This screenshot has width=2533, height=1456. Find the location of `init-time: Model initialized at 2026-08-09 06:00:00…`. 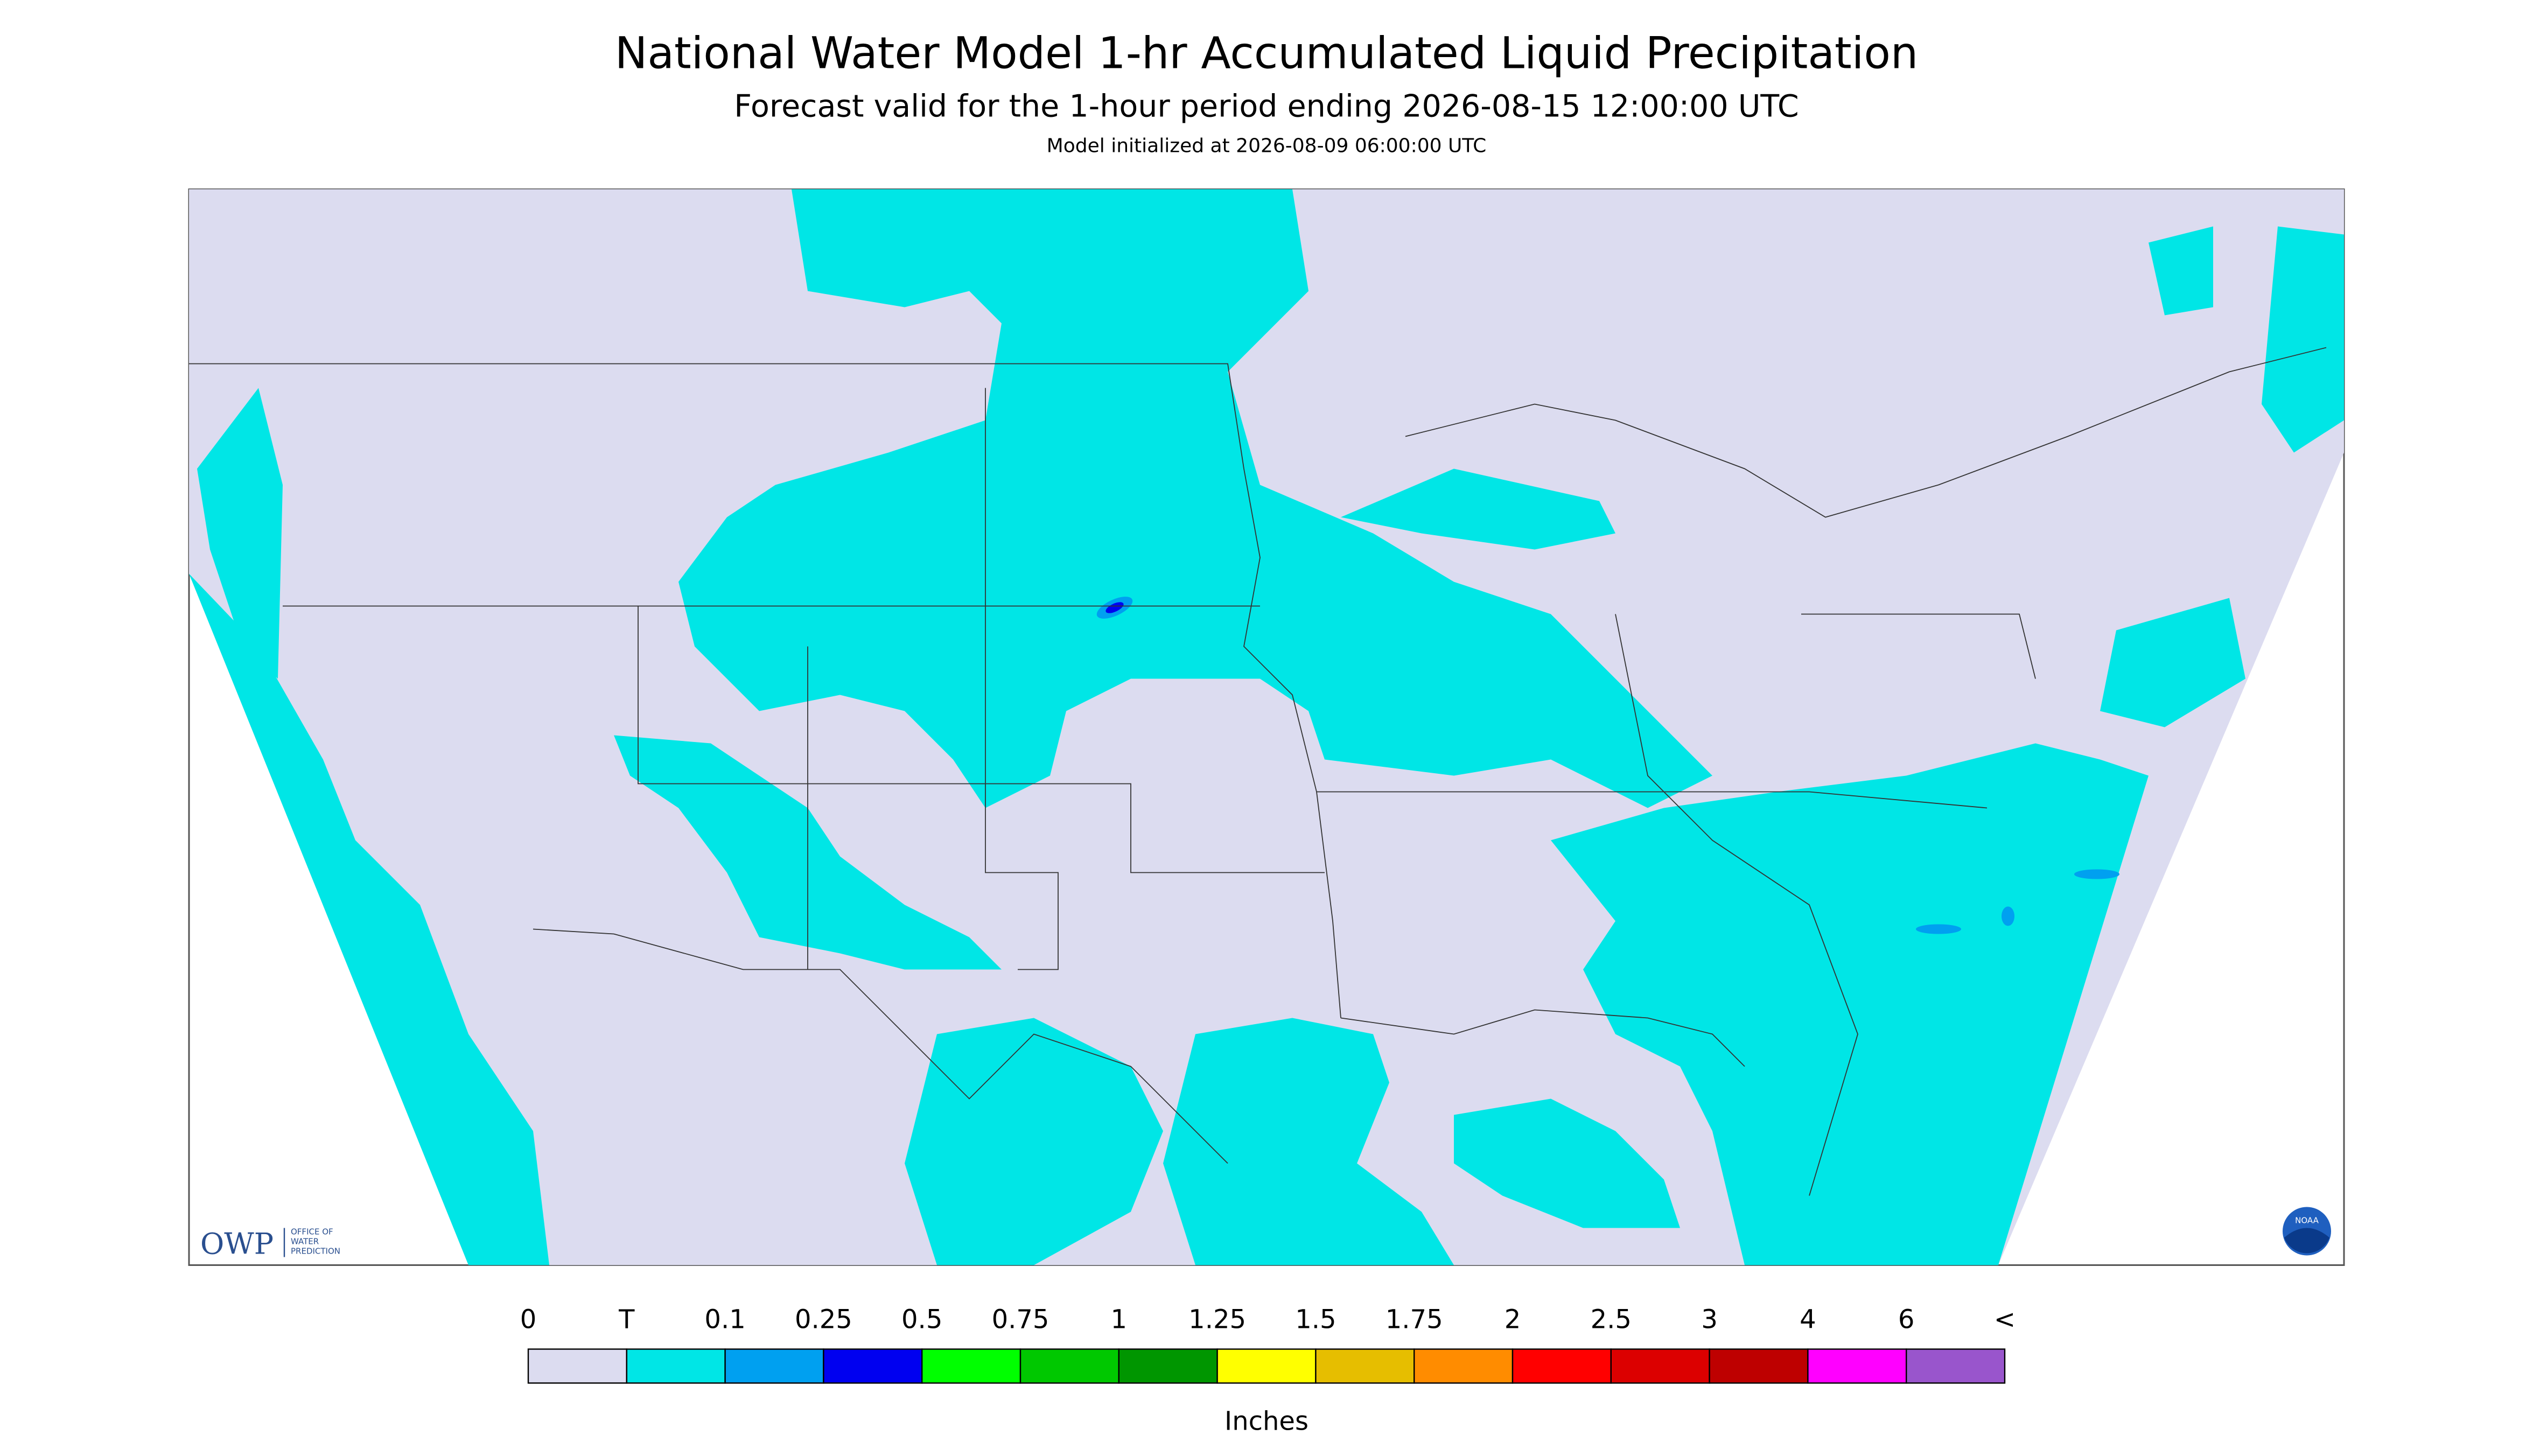

init-time: Model initialized at 2026-08-09 06:00:00… is located at coordinates (1267, 146).